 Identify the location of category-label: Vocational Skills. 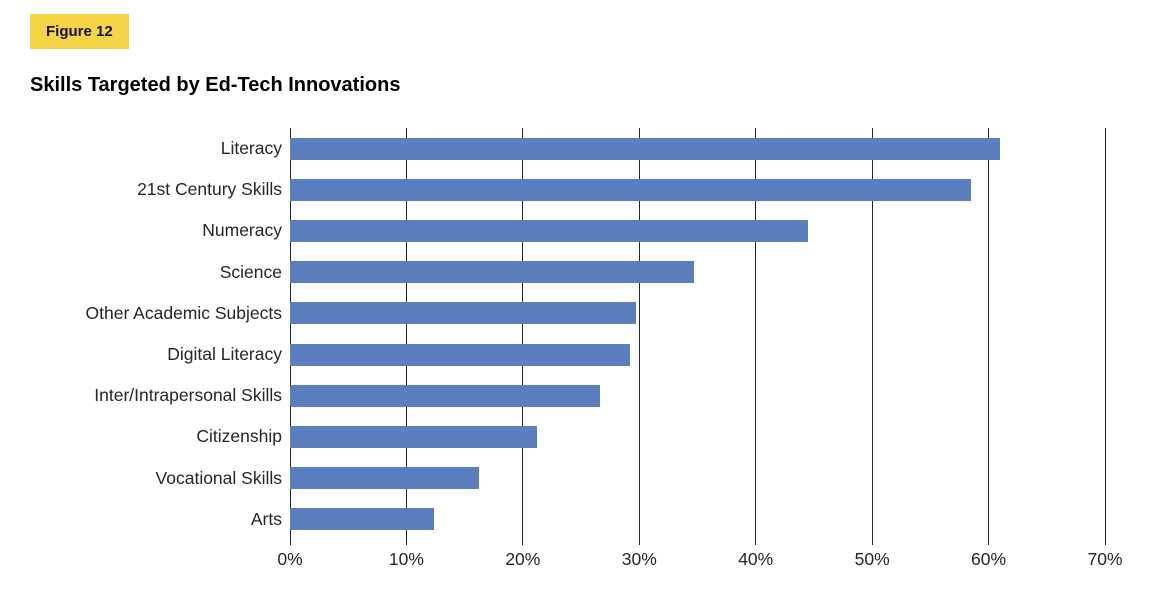
(218, 477).